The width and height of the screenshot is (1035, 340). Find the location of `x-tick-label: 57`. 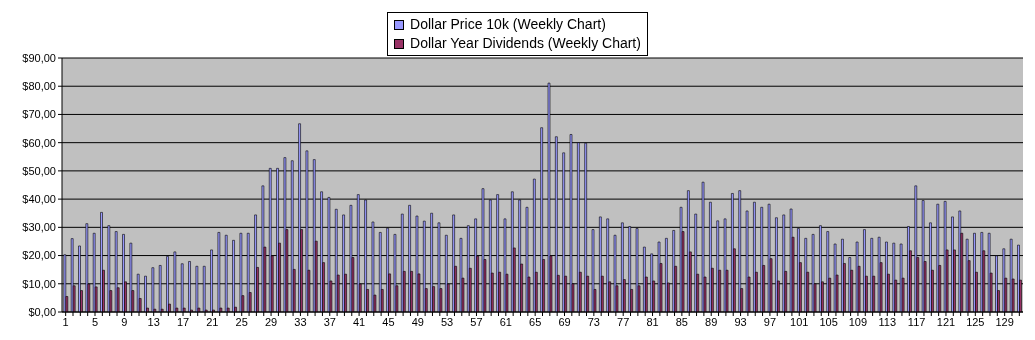

x-tick-label: 57 is located at coordinates (476, 321).